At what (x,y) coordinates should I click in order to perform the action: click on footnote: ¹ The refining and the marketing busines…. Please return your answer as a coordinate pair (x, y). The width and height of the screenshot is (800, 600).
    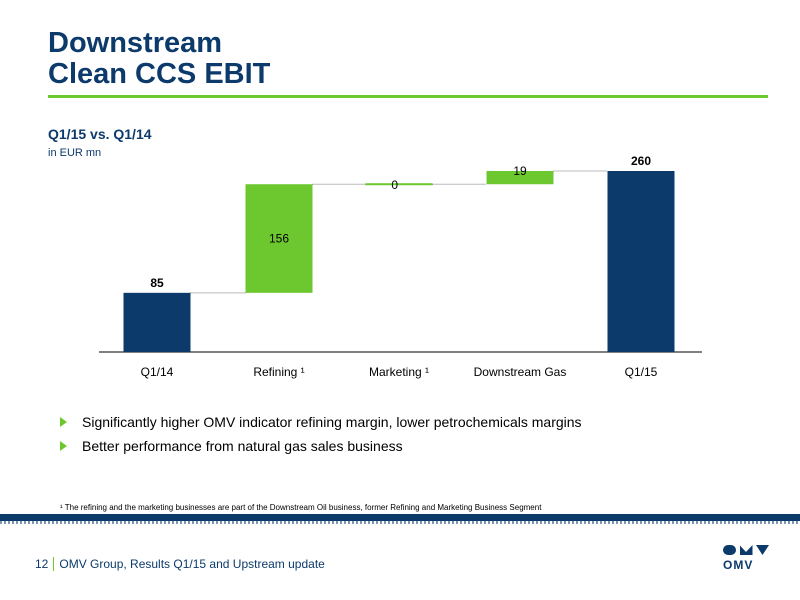
    Looking at the image, I should click on (301, 507).